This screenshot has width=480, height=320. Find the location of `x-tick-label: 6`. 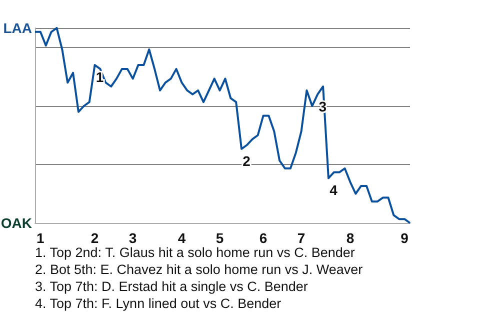

x-tick-label: 6 is located at coordinates (263, 238).